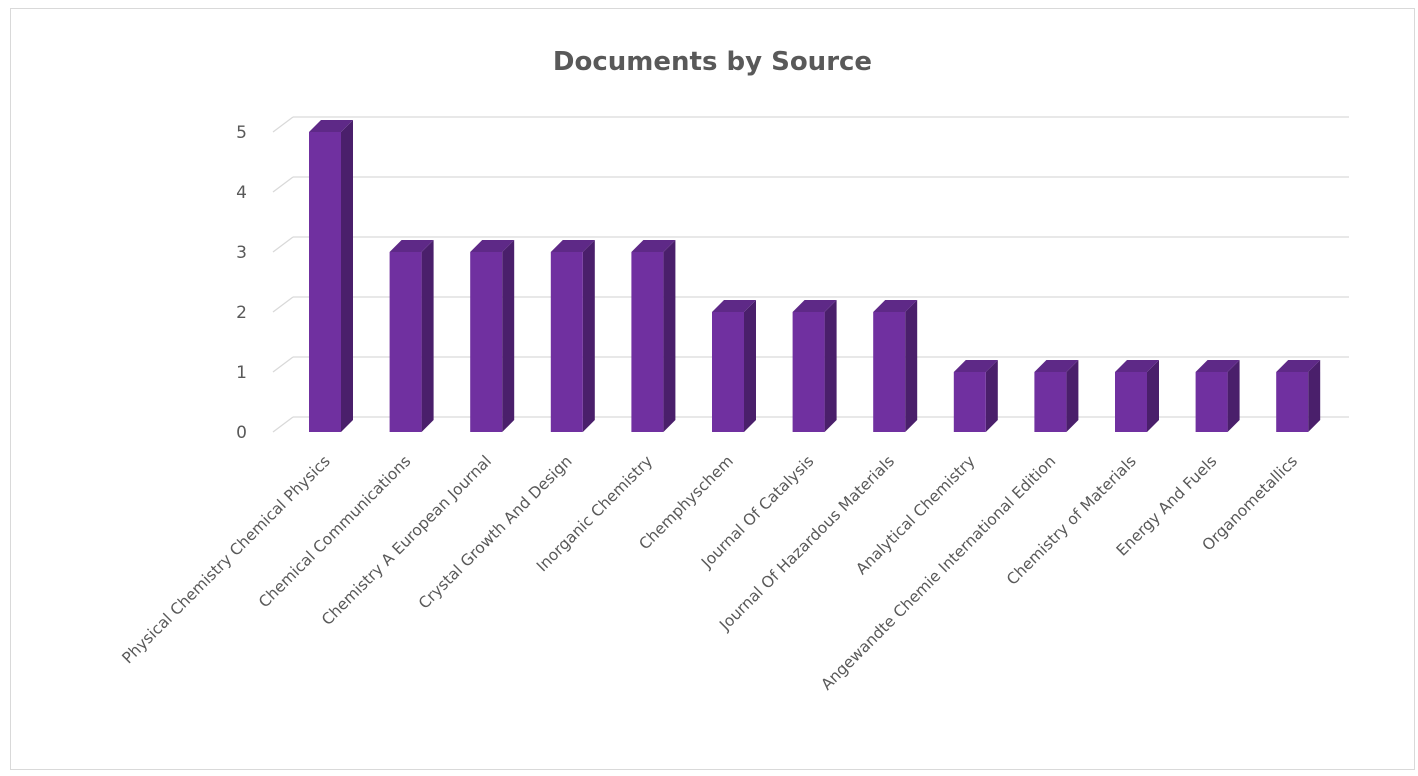  Describe the element at coordinates (241, 193) in the screenshot. I see `y-tick-label: 4` at that location.